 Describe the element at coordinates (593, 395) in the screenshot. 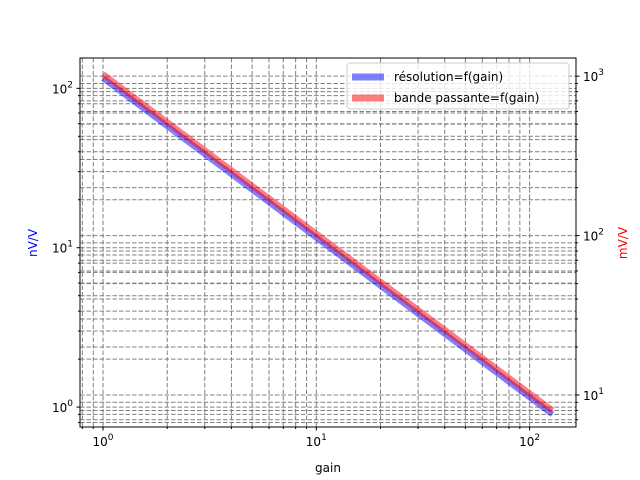

I see `y-right-tick-label: 10¹` at that location.